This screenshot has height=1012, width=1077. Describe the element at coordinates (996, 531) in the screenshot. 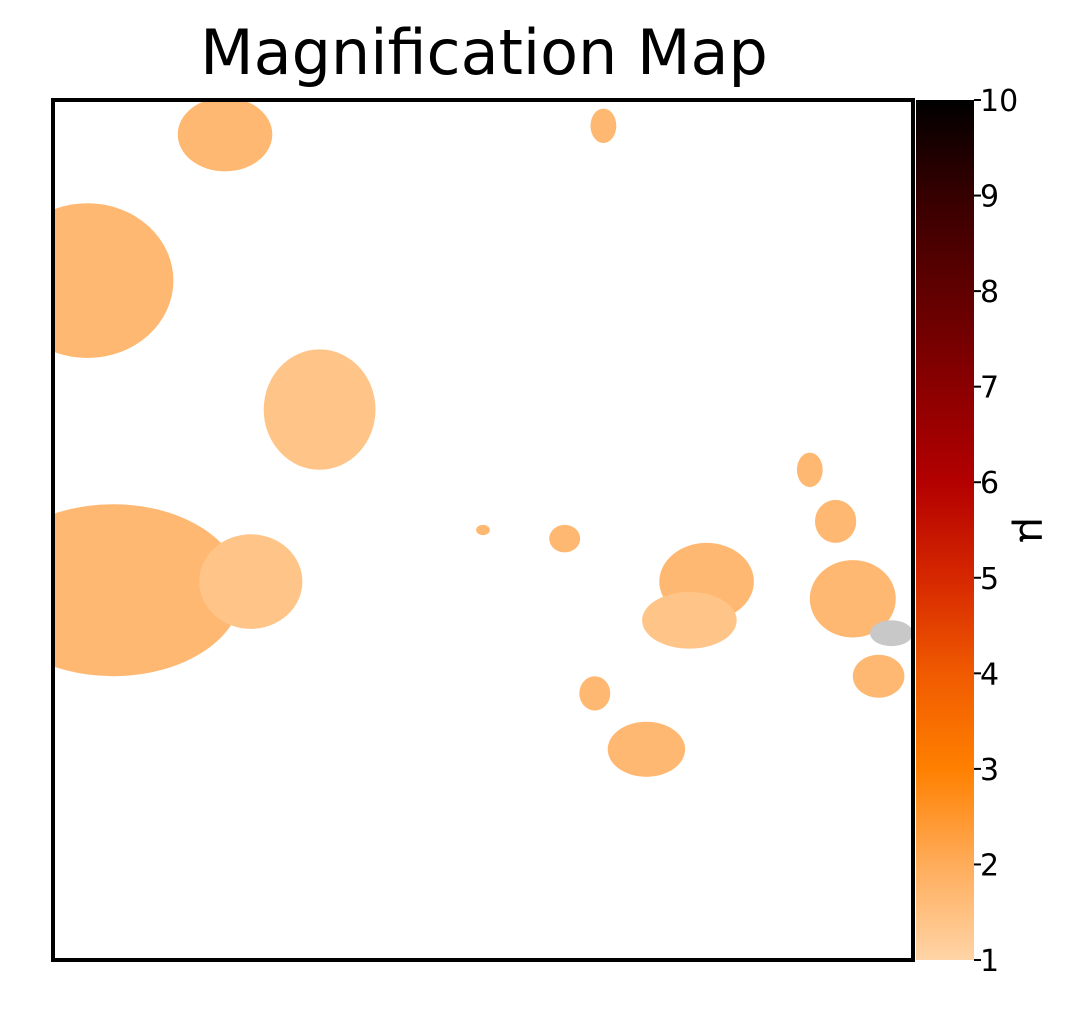

I see `colorbar-ticks: 1 2 3 4 5 6 7 8 9 10` at that location.